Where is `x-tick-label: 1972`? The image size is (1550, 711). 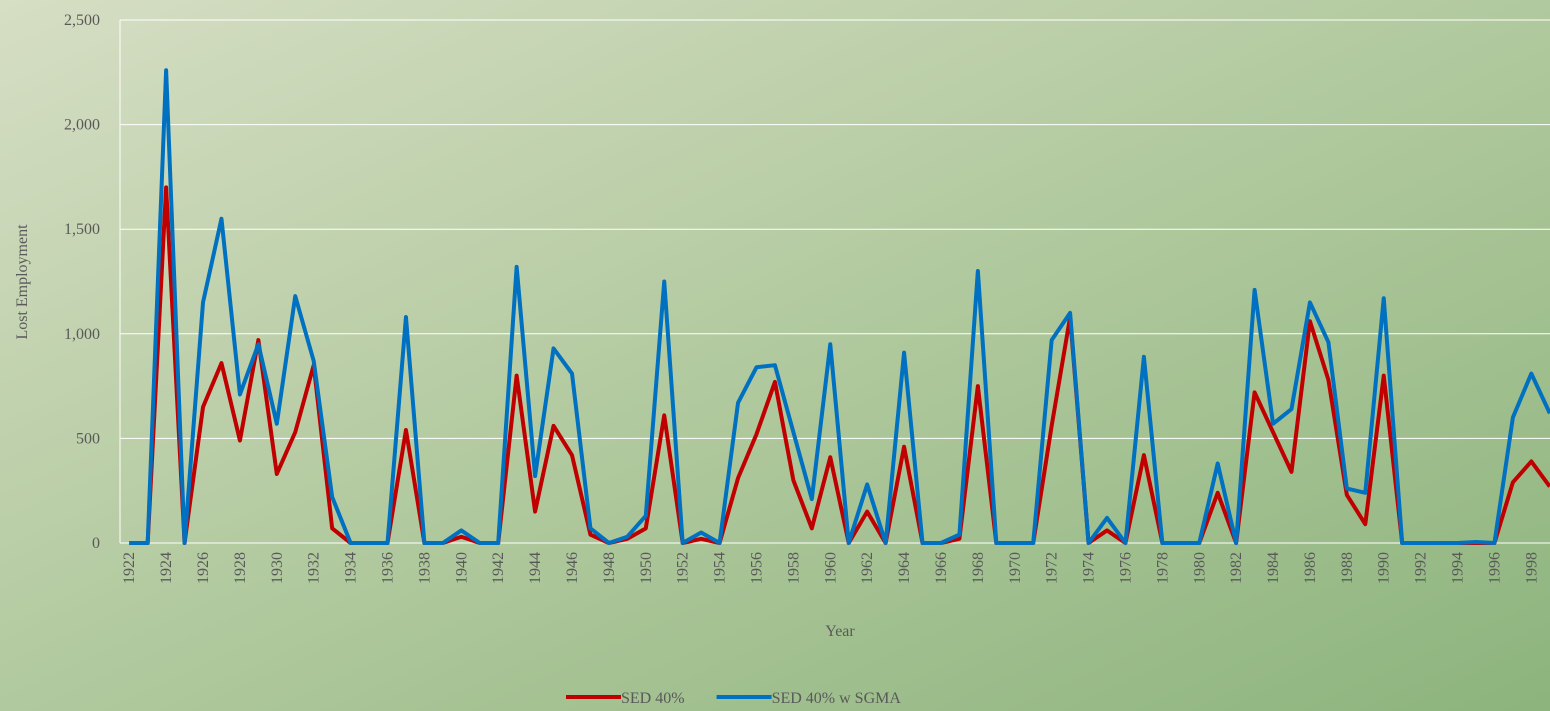 x-tick-label: 1972 is located at coordinates (1052, 568).